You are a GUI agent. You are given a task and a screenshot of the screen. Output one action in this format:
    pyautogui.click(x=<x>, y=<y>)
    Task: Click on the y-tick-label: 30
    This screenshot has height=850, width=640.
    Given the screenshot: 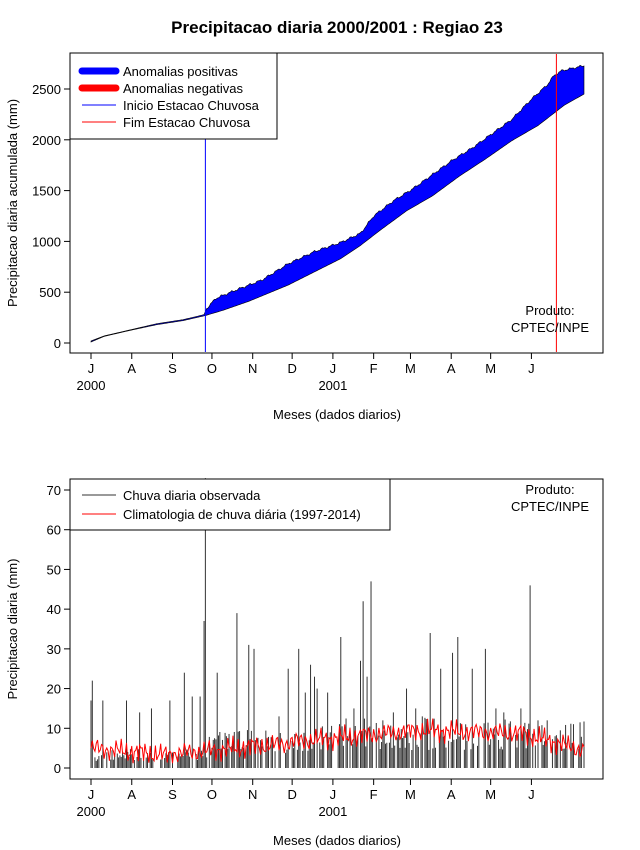 What is the action you would take?
    pyautogui.click(x=54, y=649)
    